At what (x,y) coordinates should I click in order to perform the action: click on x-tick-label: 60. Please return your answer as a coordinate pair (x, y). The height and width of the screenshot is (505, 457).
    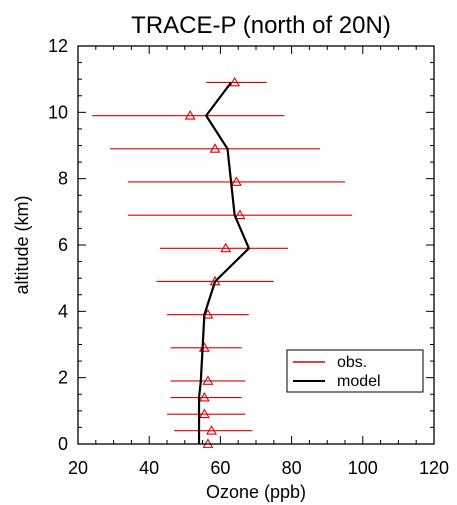
    Looking at the image, I should click on (220, 468).